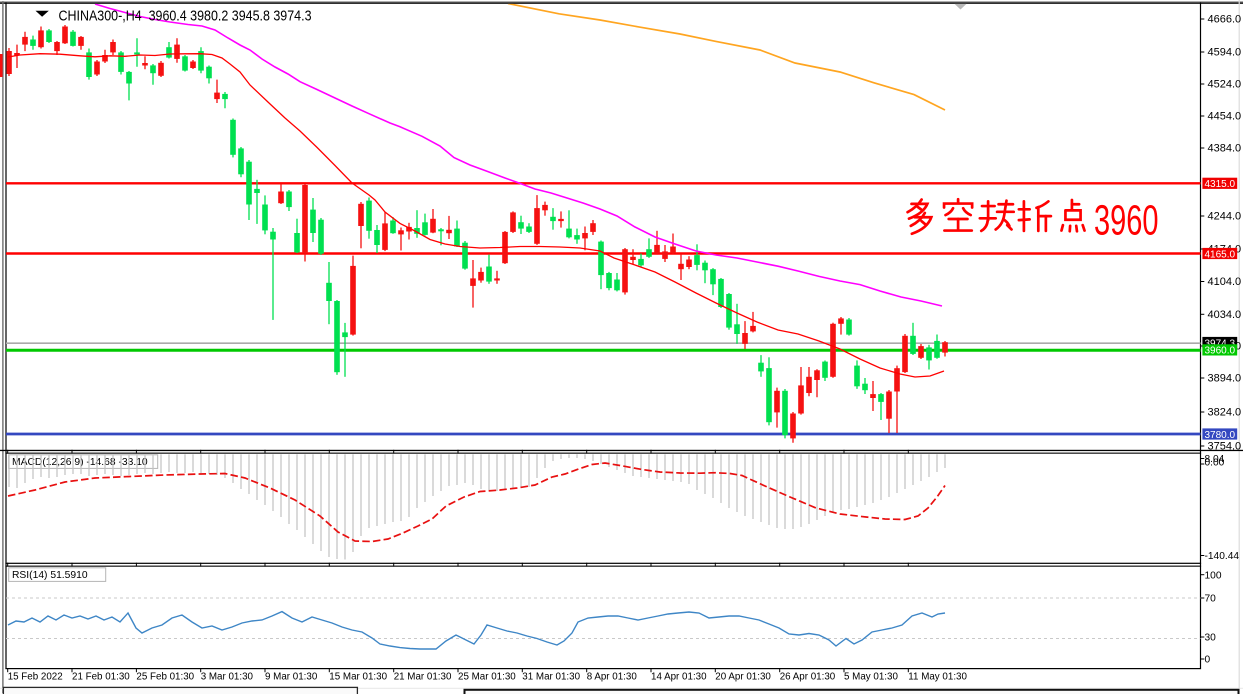 Image resolution: width=1243 pixels, height=694 pixels. I want to click on svg-text: 4384.0, so click(1225, 149).